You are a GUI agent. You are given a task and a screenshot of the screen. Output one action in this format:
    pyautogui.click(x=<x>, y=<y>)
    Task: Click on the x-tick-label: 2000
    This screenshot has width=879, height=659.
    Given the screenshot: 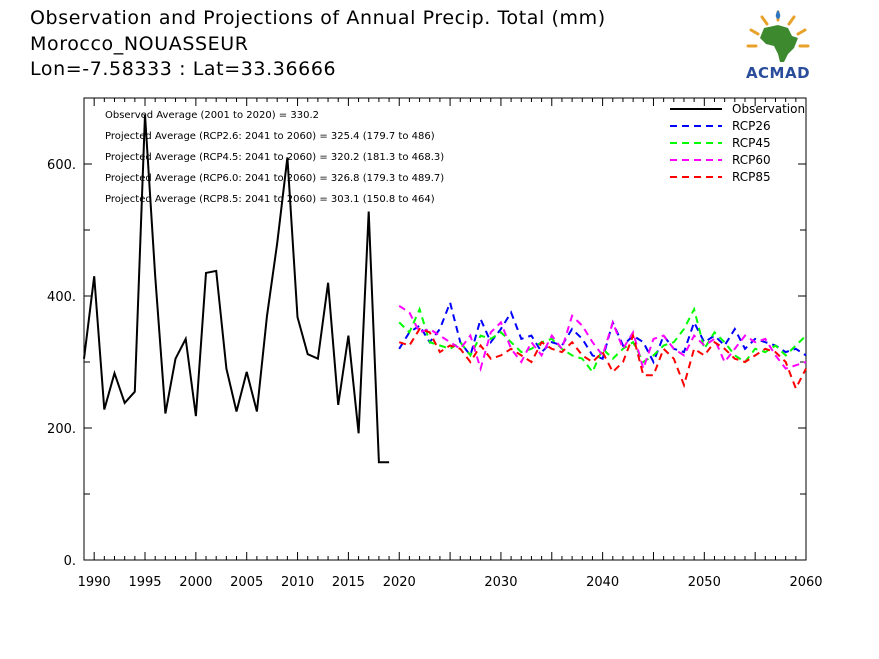 What is the action you would take?
    pyautogui.click(x=195, y=582)
    